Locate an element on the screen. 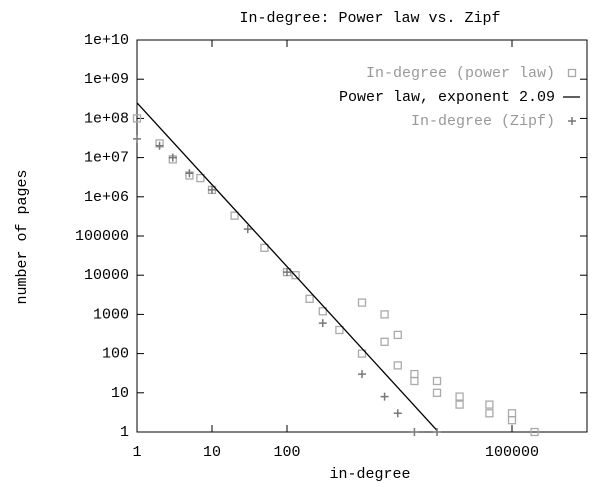 This screenshot has height=487, width=594. y-tick-label: 1e+06 is located at coordinates (106, 197).